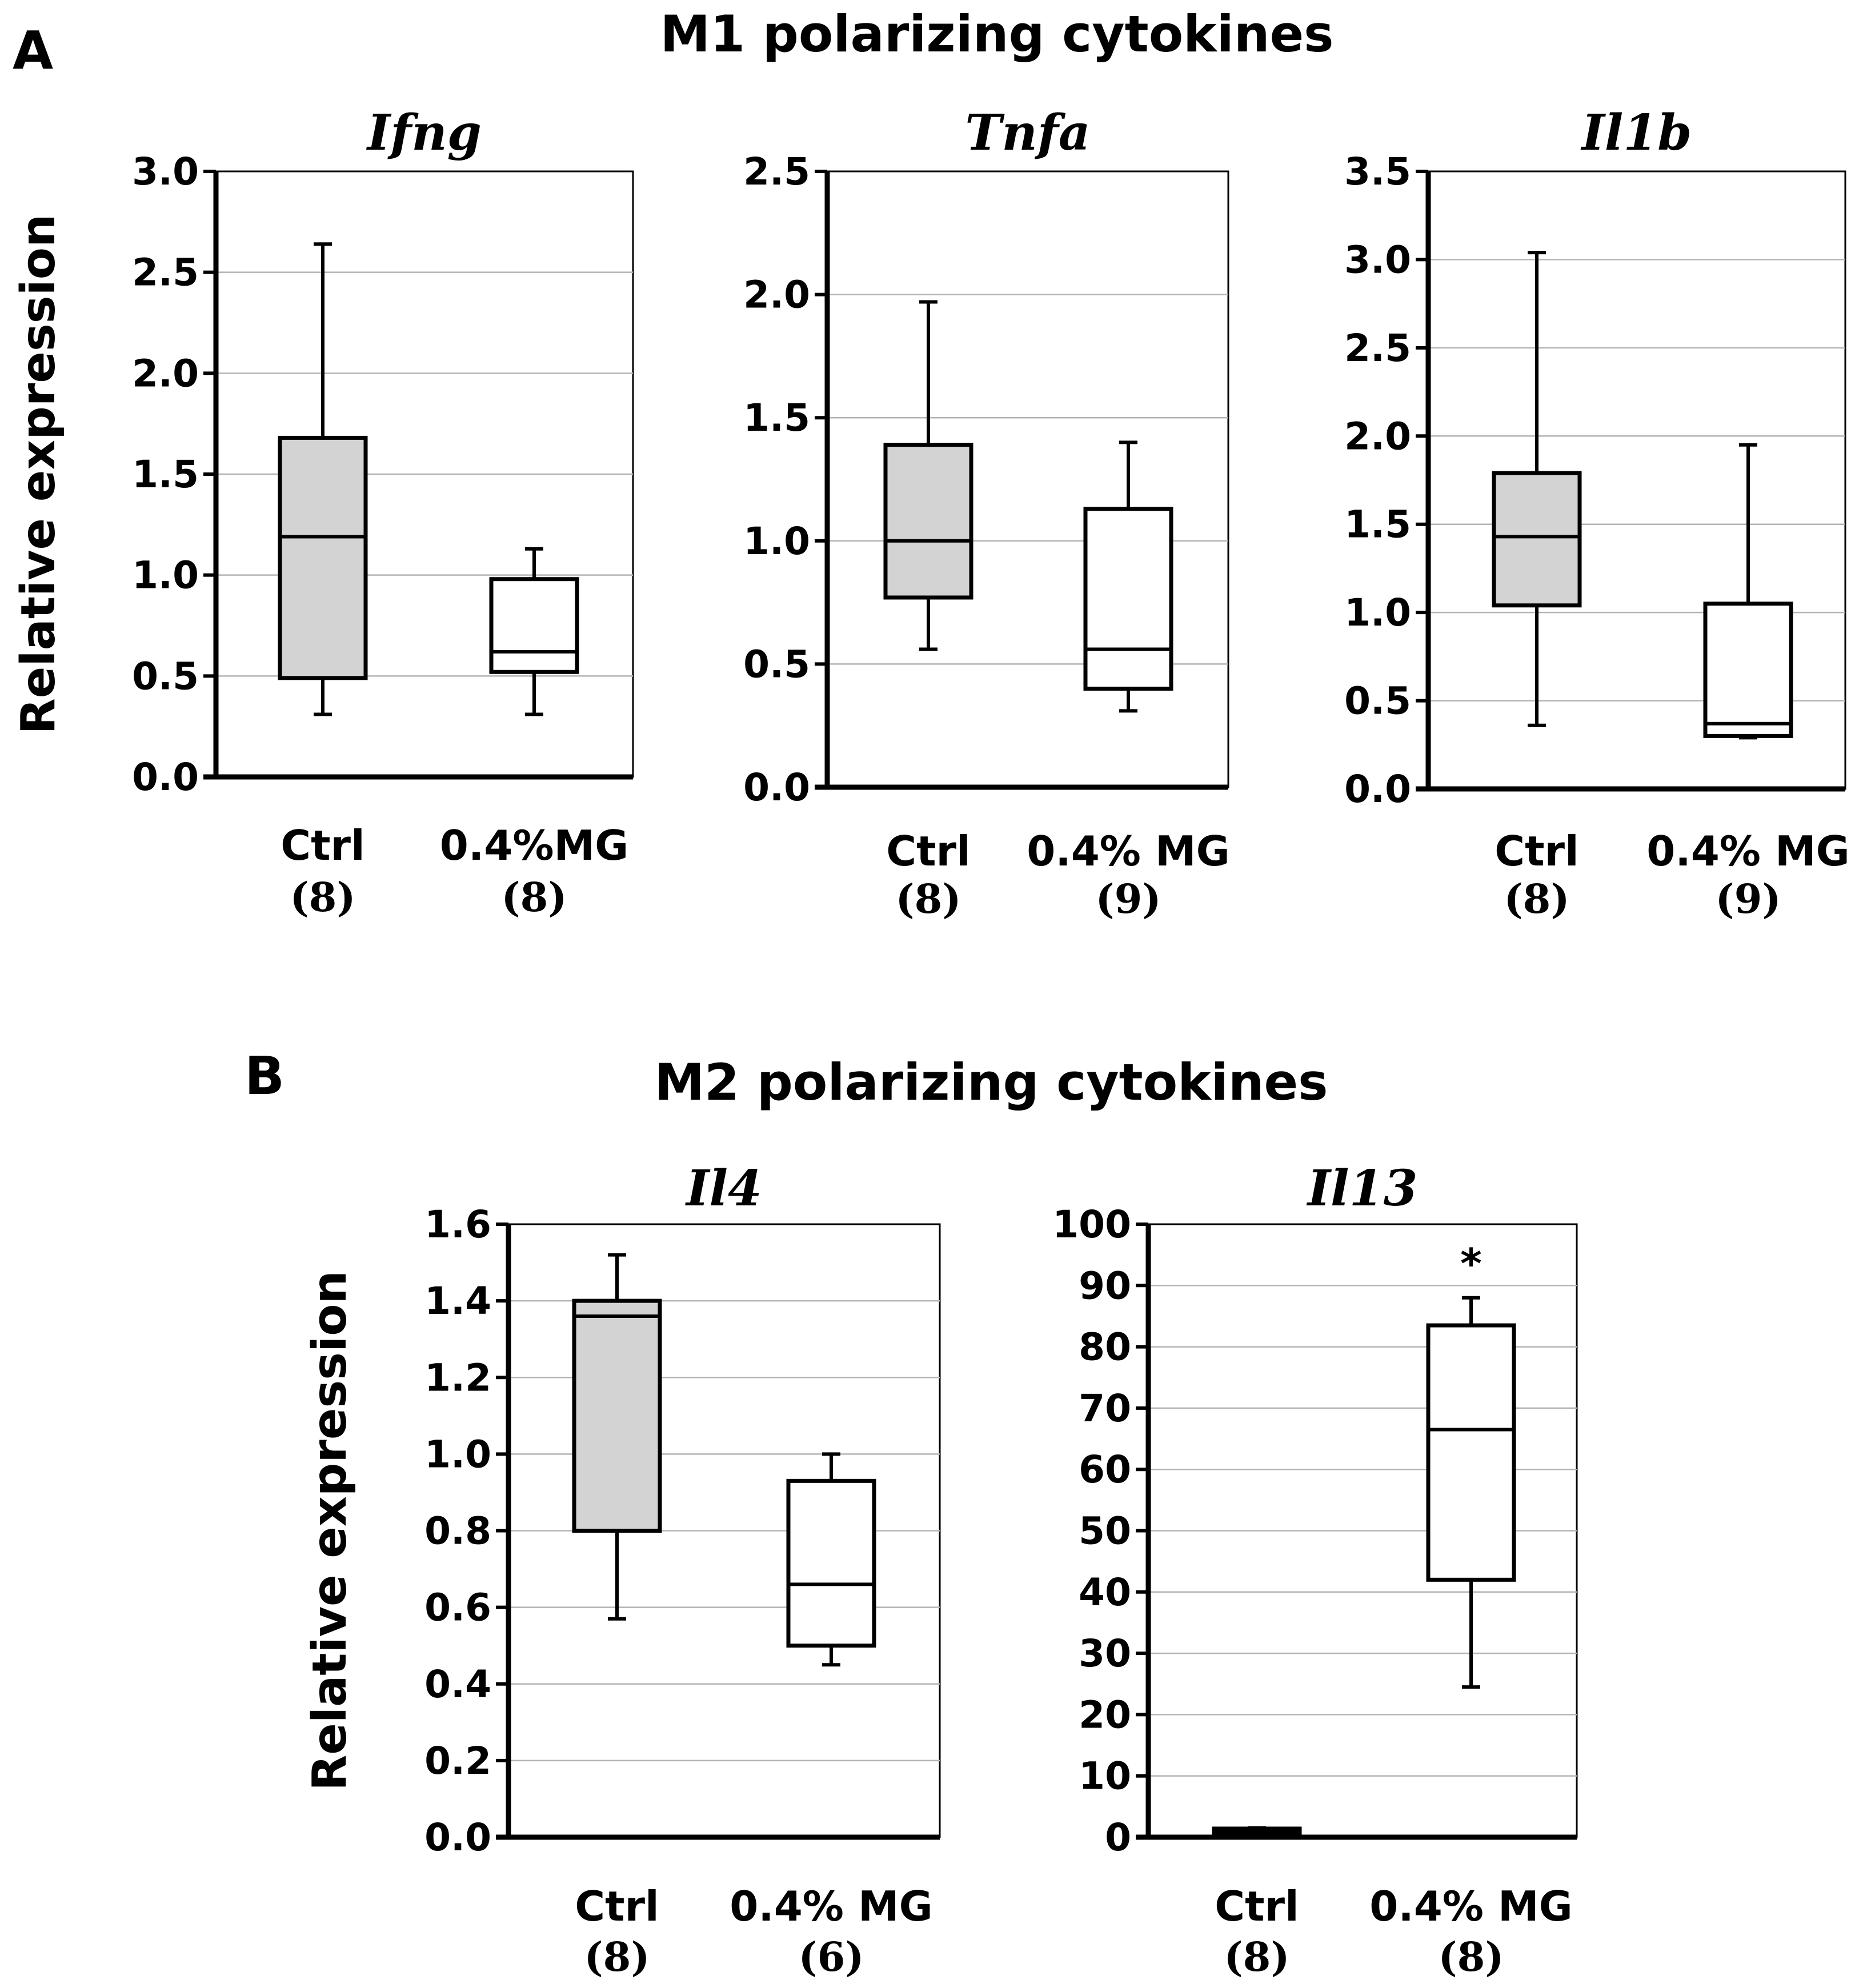  What do you see at coordinates (265, 1076) in the screenshot?
I see `panel-b-letter: B` at bounding box center [265, 1076].